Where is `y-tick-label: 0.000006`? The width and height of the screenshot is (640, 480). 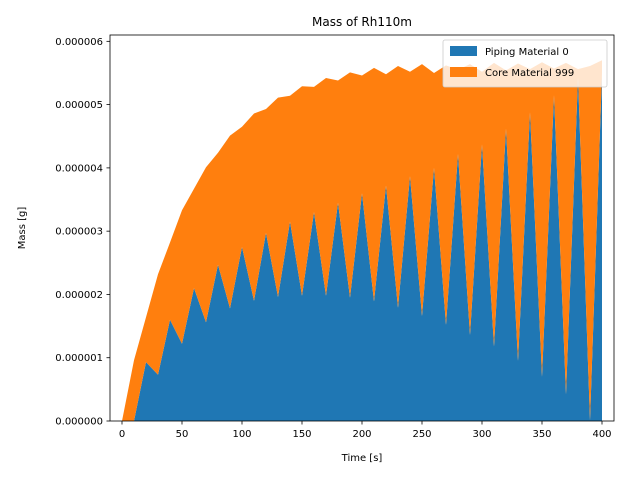 y-tick-label: 0.000006 is located at coordinates (79, 42).